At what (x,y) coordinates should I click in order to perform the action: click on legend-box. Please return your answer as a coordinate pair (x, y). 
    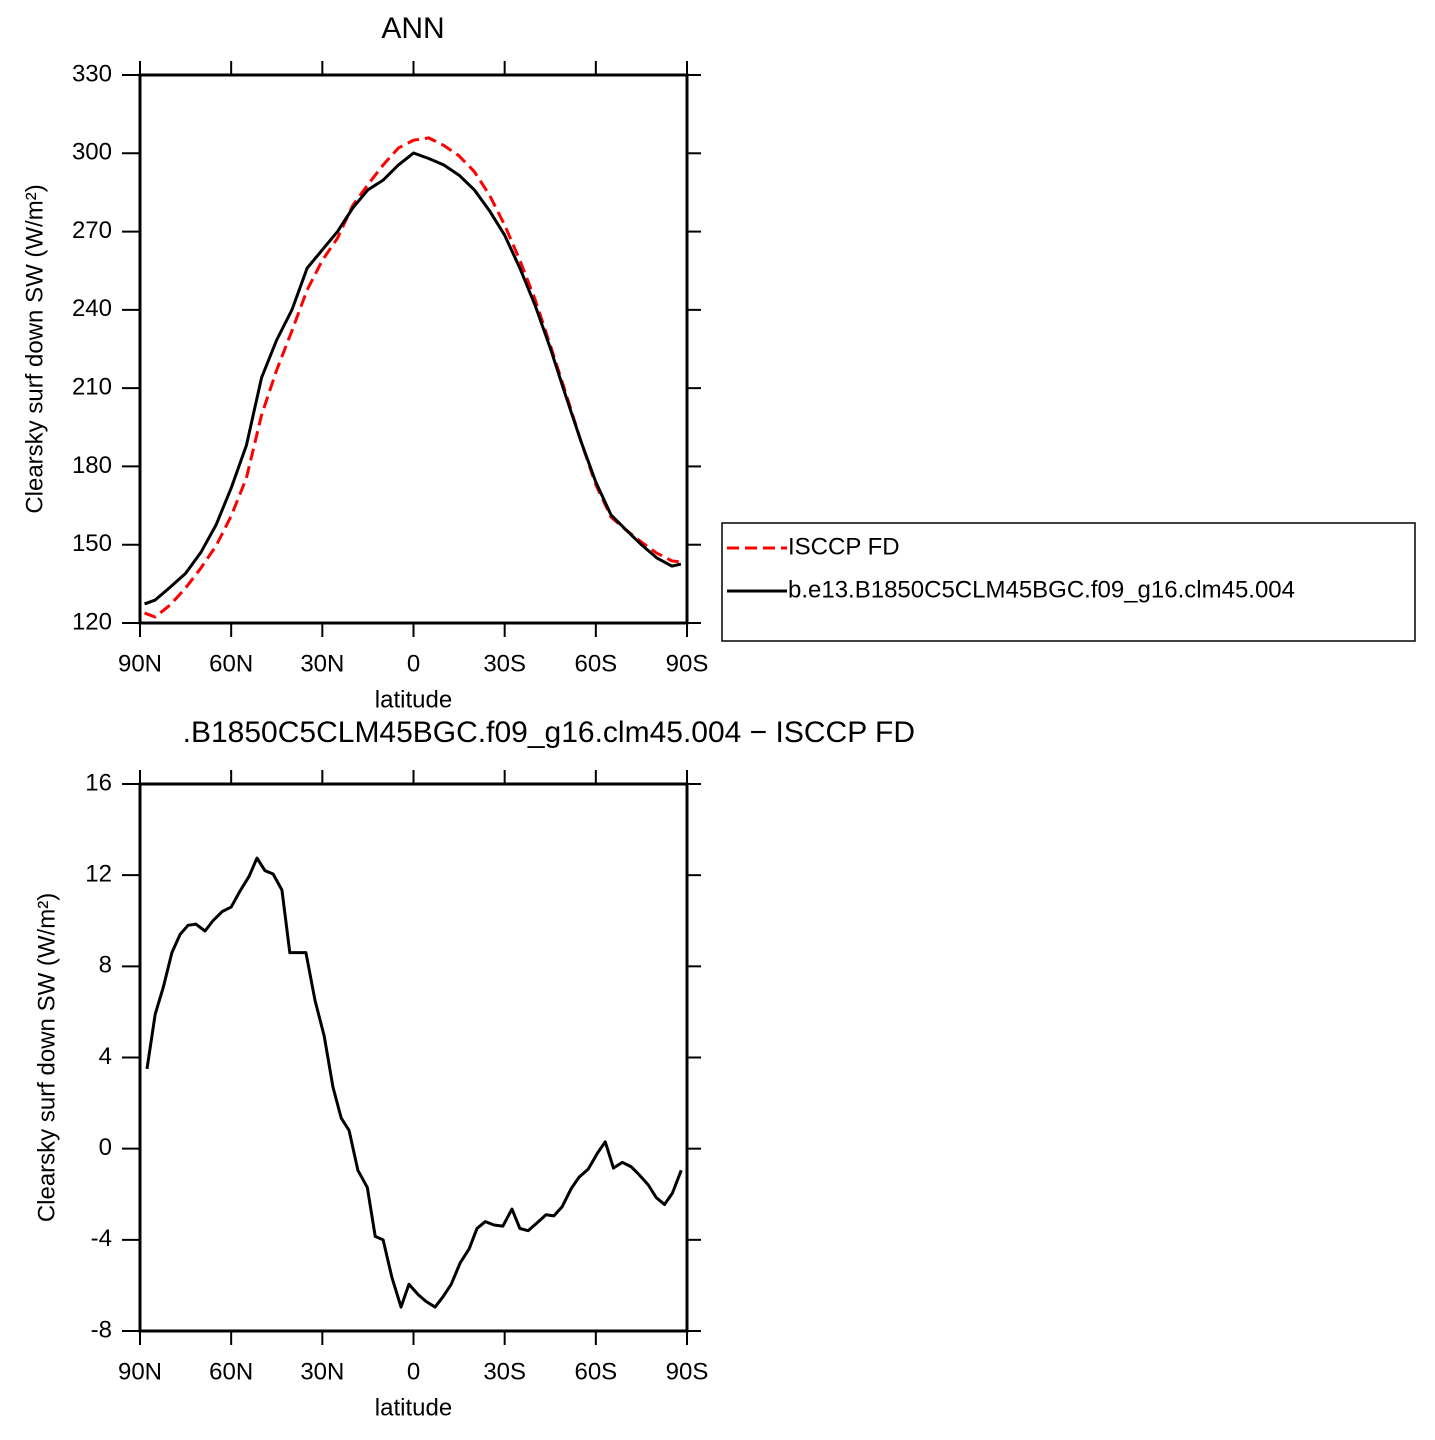
    Looking at the image, I should click on (1068, 582).